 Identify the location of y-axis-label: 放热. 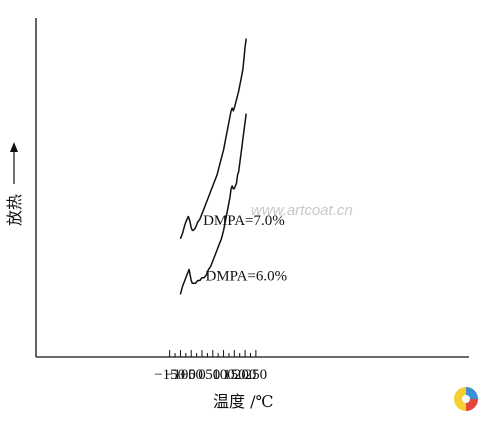
(14, 210).